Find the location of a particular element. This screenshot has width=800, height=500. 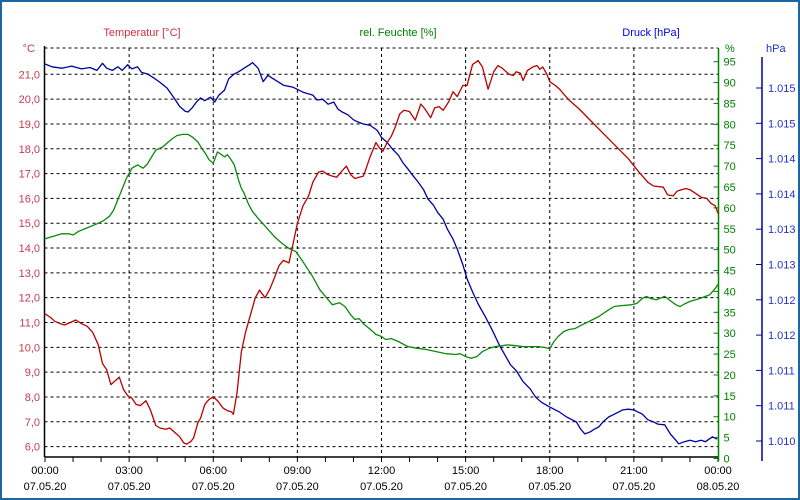

x-date-label: 08.05.20 is located at coordinates (718, 487).